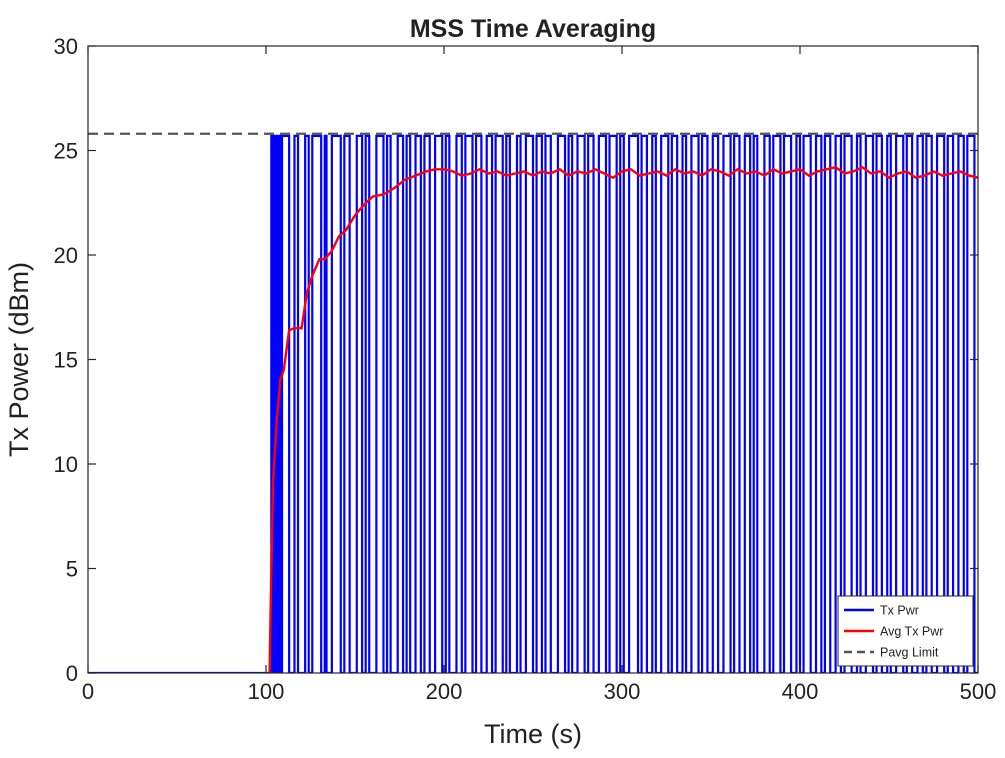 The width and height of the screenshot is (1005, 758). I want to click on y-tick-label: 5, so click(72, 569).